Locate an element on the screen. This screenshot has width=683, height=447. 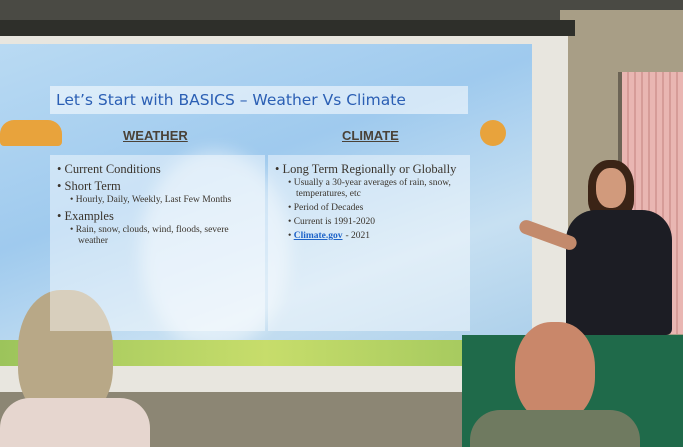
ceiling is located at coordinates (341, 11).